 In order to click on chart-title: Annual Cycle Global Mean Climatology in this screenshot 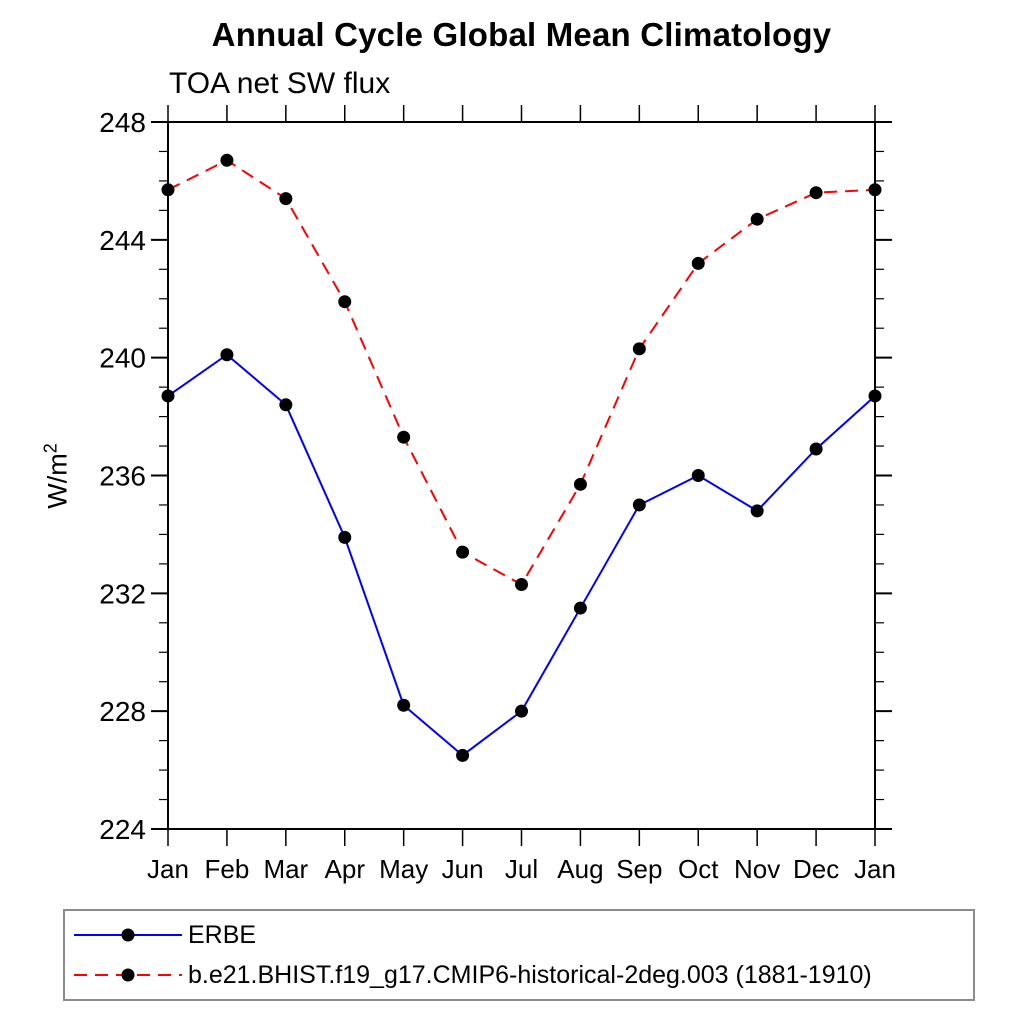, I will do `click(521, 34)`.